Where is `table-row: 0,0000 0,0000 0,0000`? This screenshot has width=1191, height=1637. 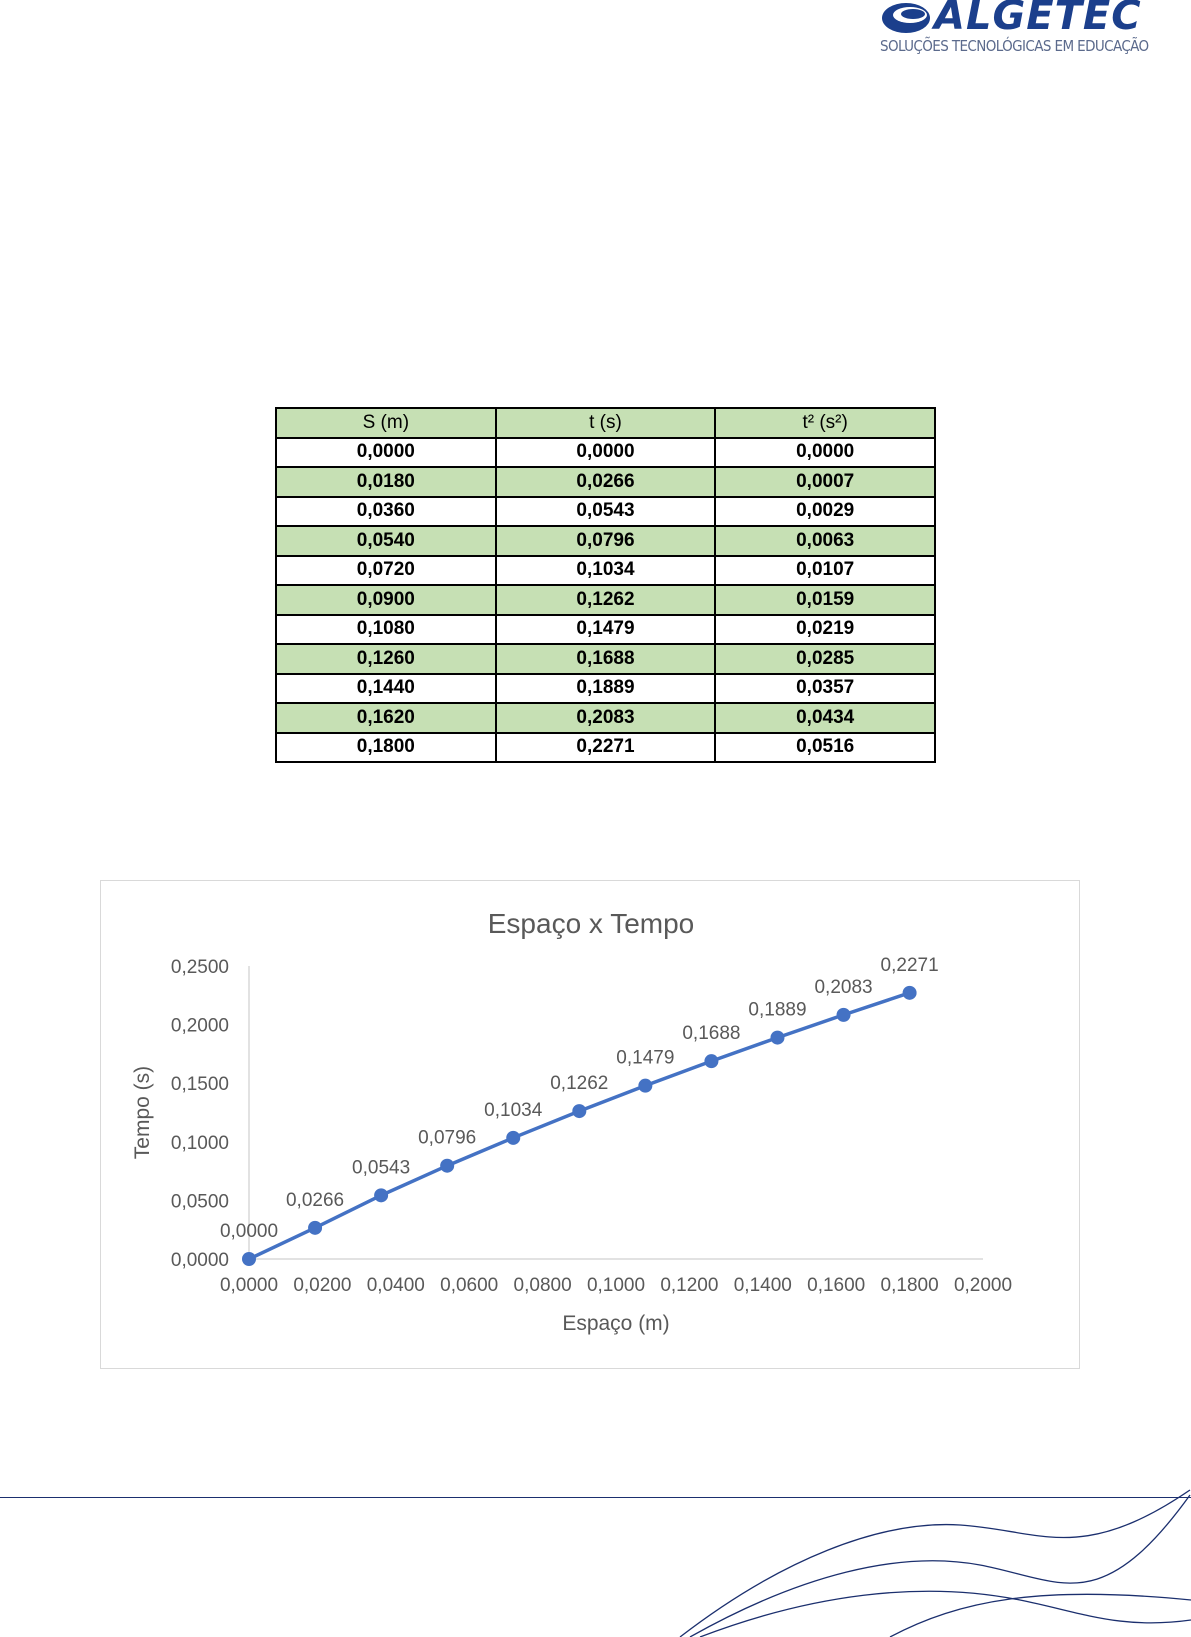
table-row: 0,0000 0,0000 0,0000 is located at coordinates (605, 452).